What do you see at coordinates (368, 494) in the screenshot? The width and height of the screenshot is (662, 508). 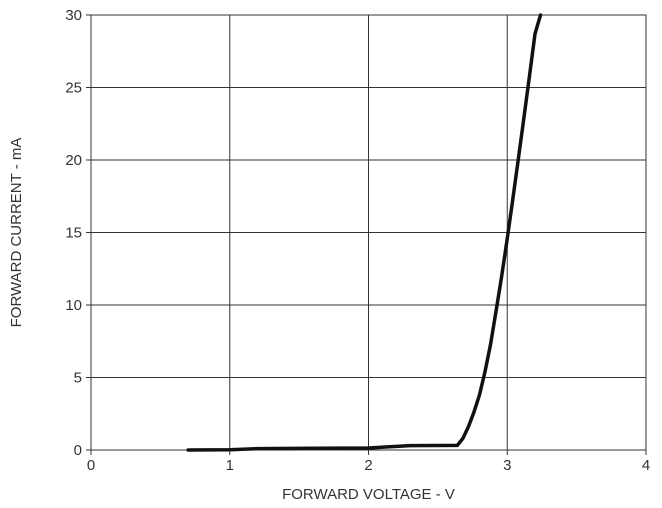 I see `x-axis-label: FORWARD VOLTAGE - V` at bounding box center [368, 494].